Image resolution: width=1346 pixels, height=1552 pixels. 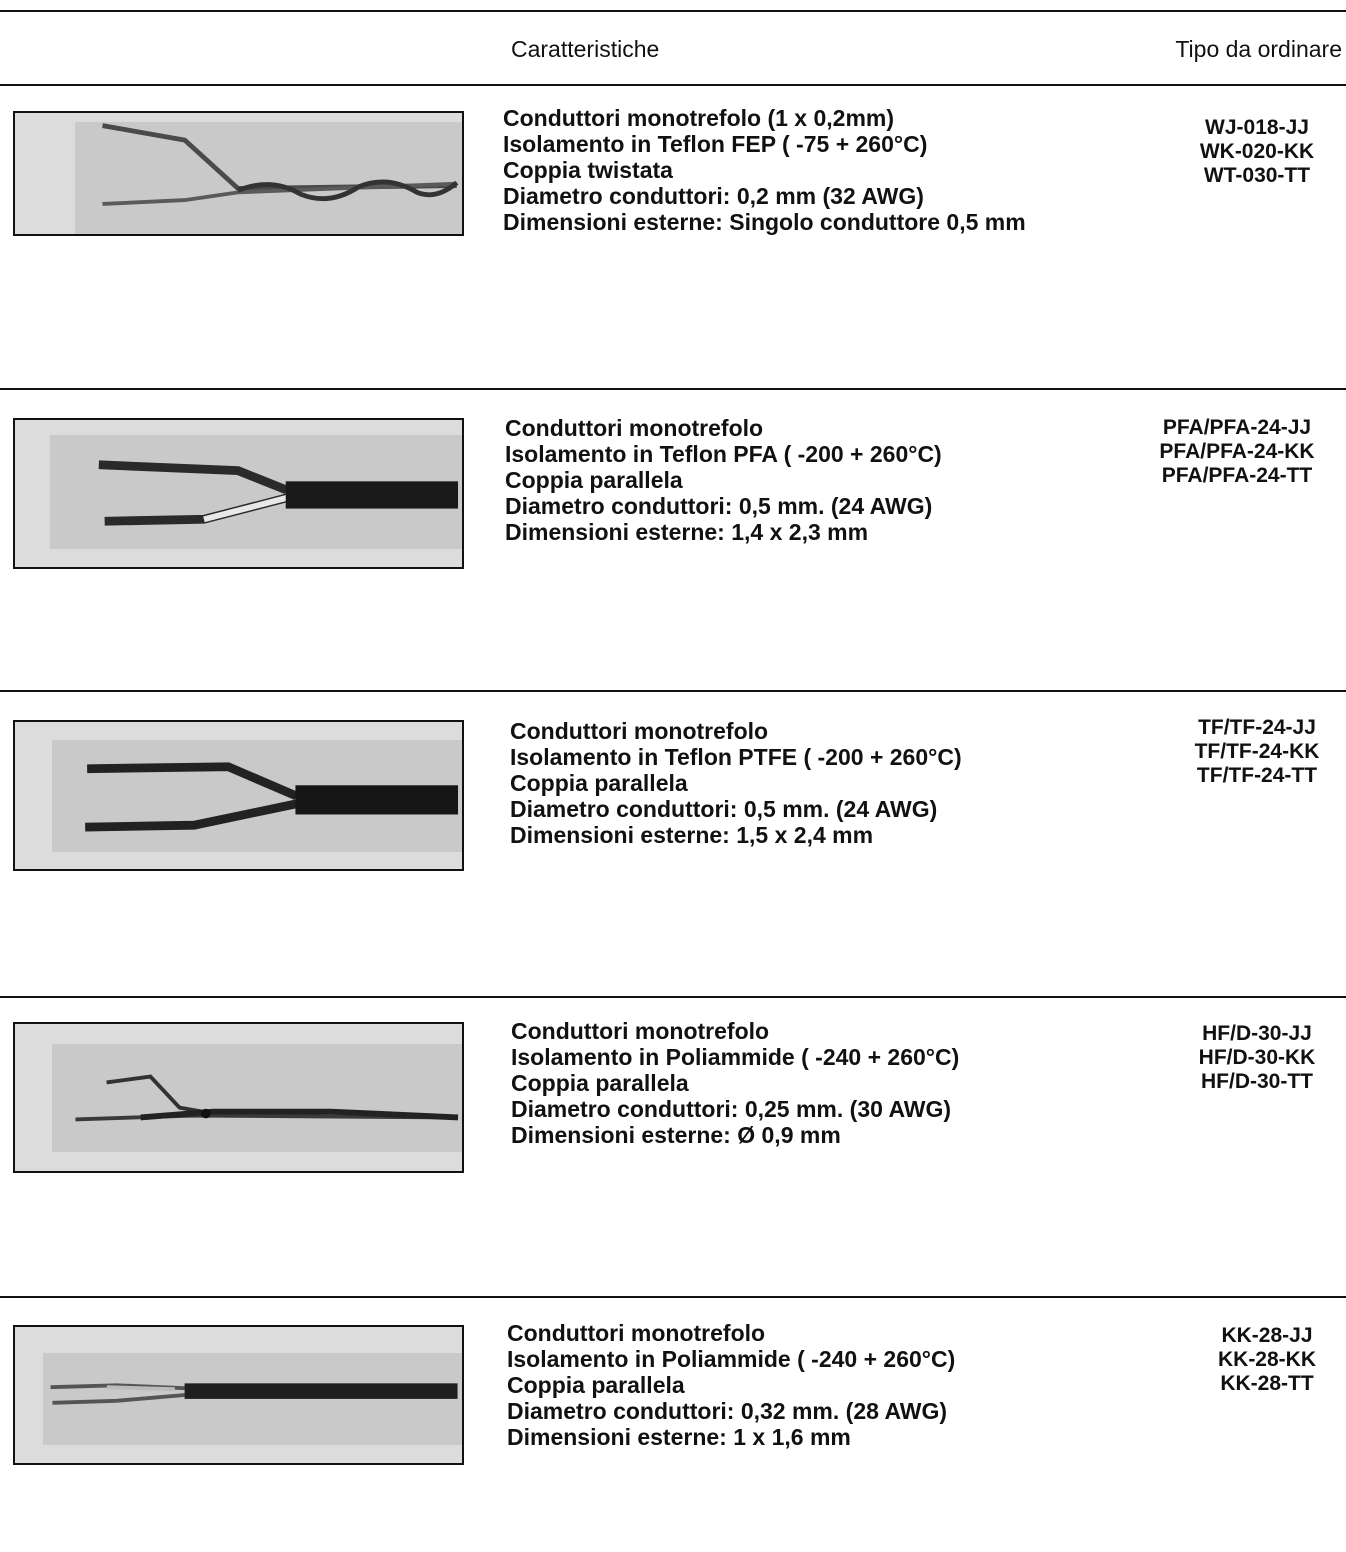 I want to click on cable-twisted-icon, so click(x=280, y=164).